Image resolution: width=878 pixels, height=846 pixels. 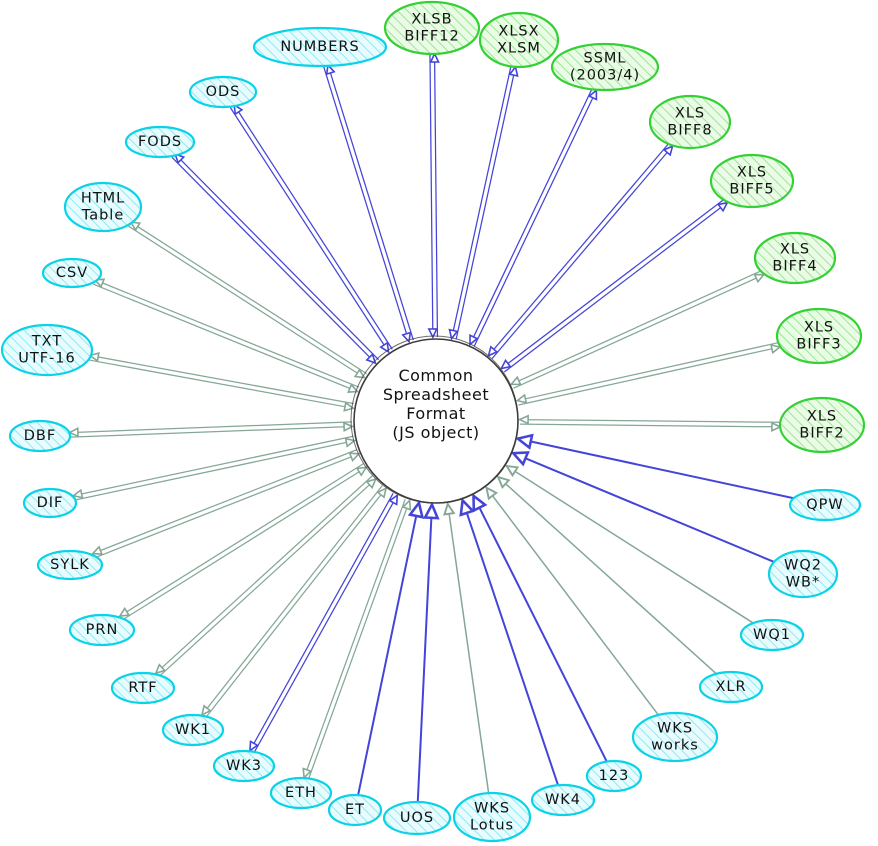 I want to click on node-label: XLR, so click(x=730, y=687).